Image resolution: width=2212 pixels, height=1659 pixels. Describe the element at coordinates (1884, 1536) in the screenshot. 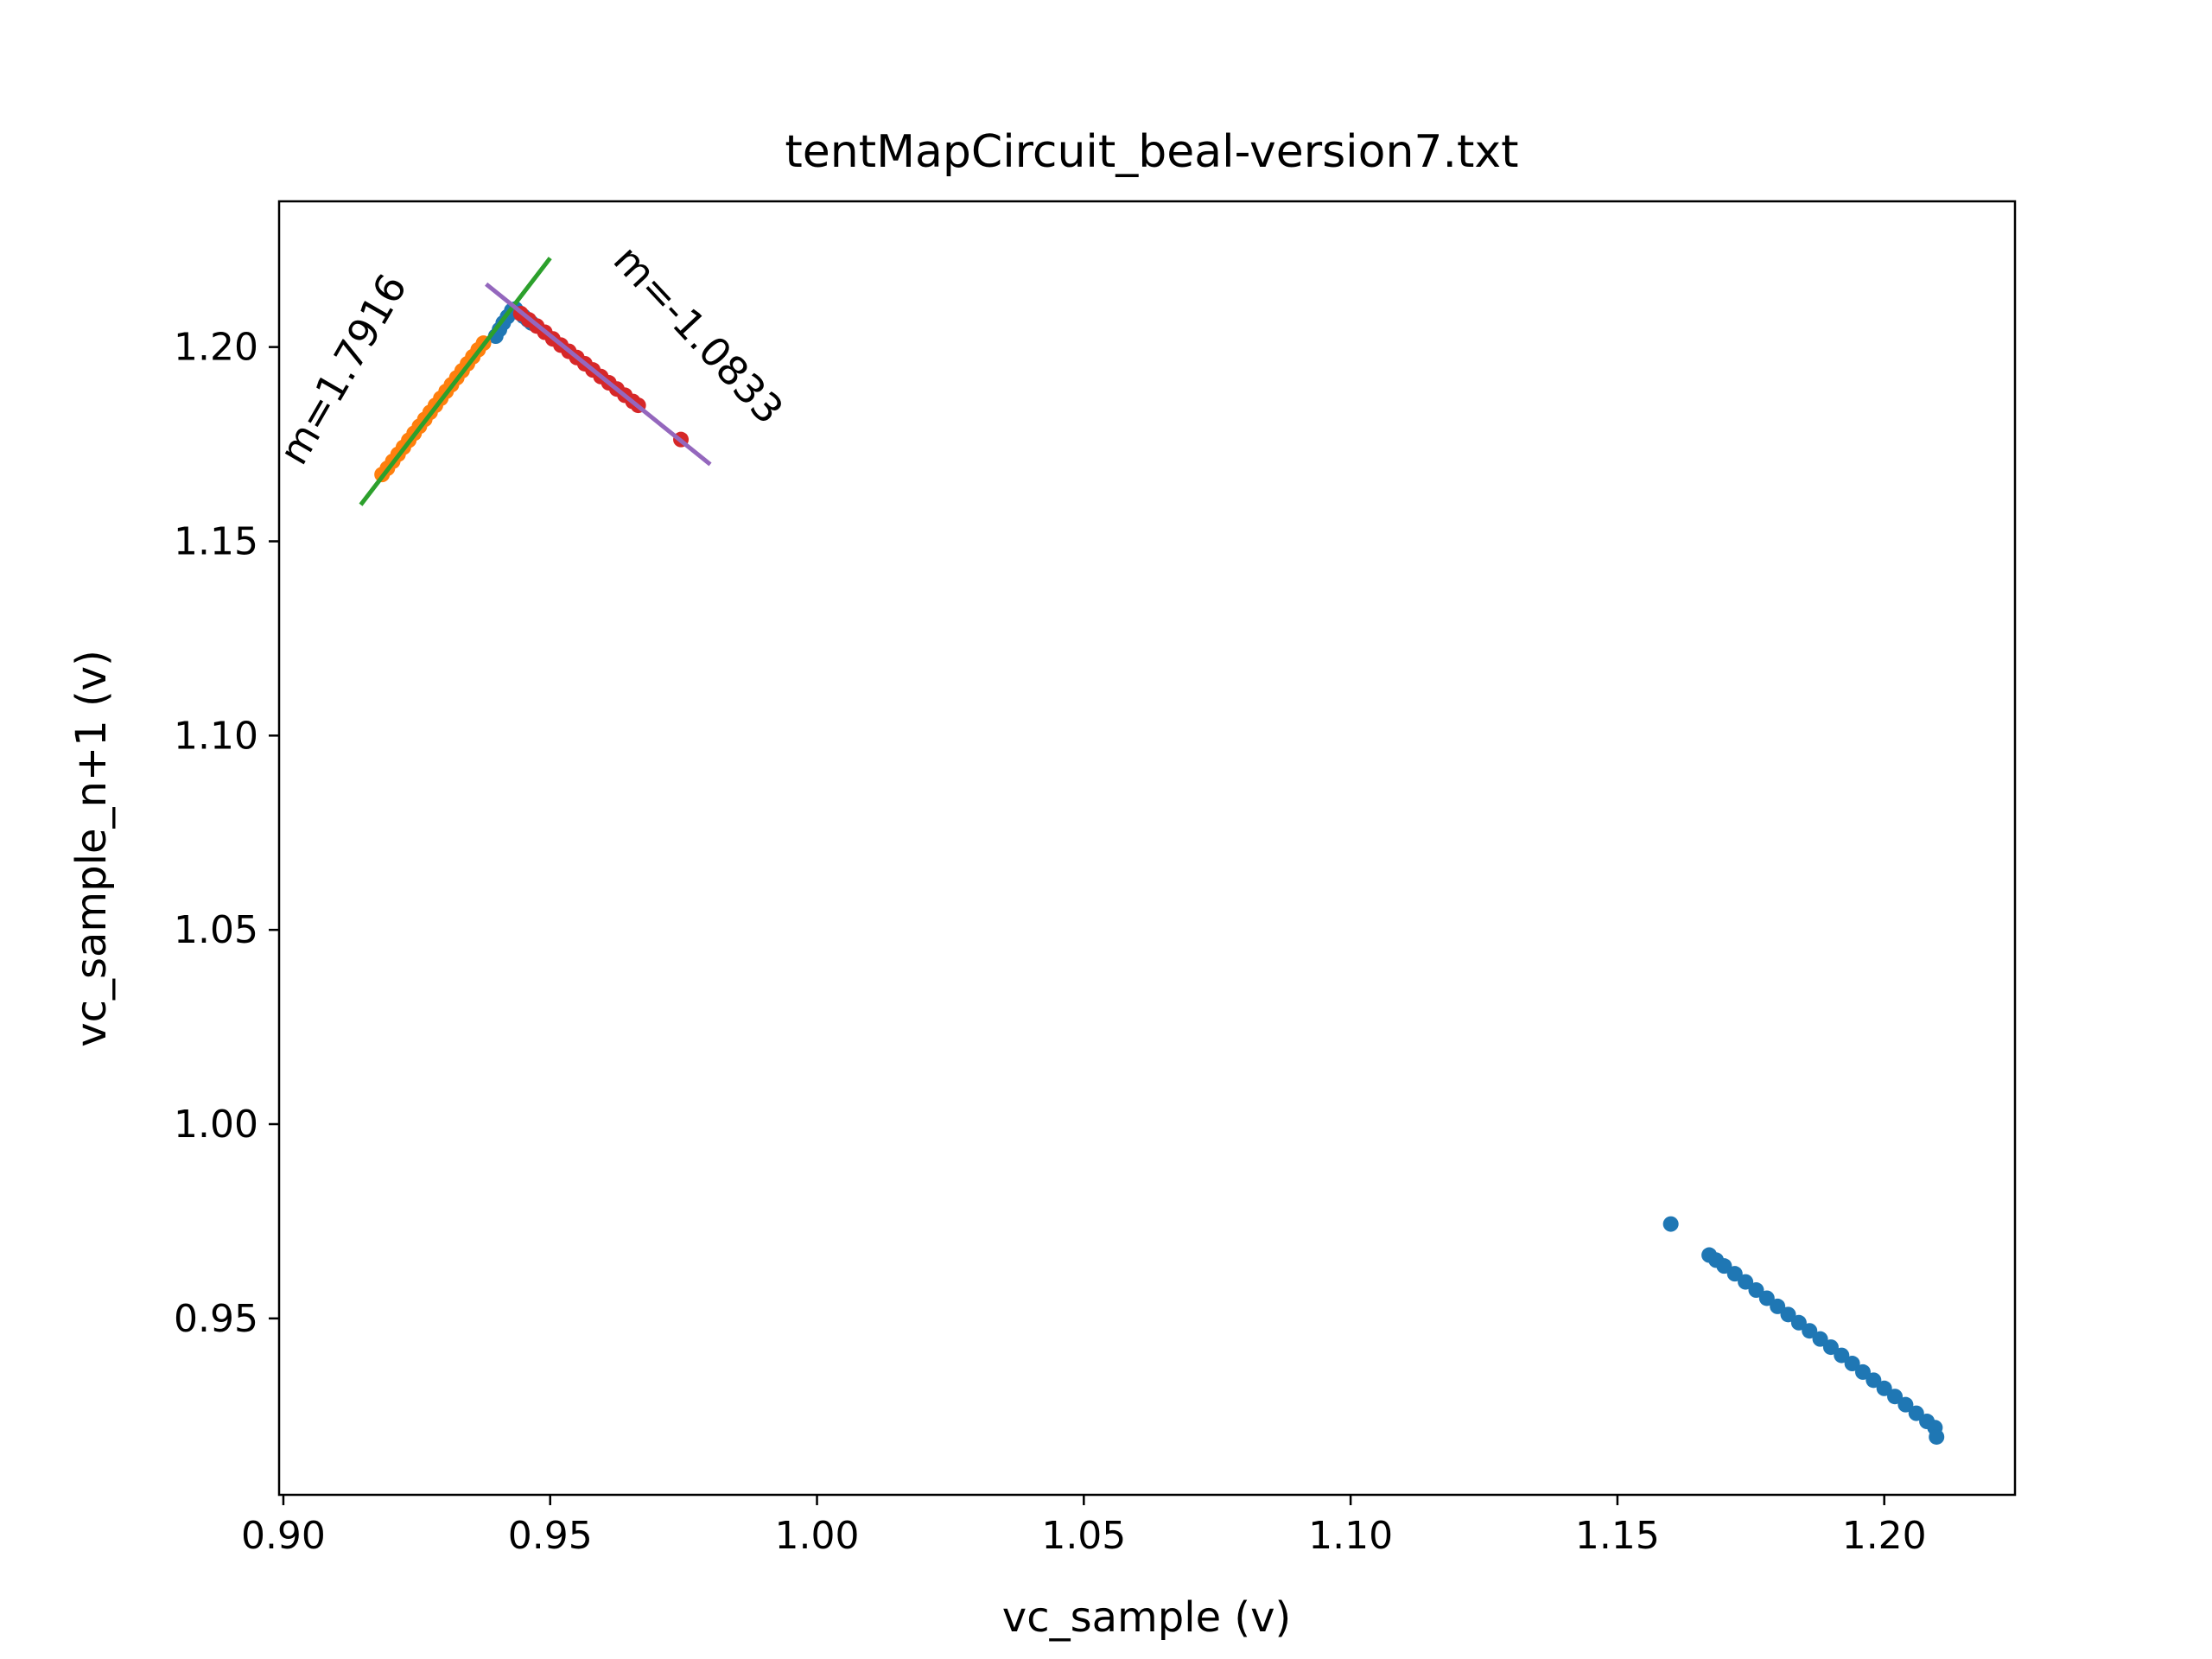

I see `x-tick-label: 1.20` at that location.